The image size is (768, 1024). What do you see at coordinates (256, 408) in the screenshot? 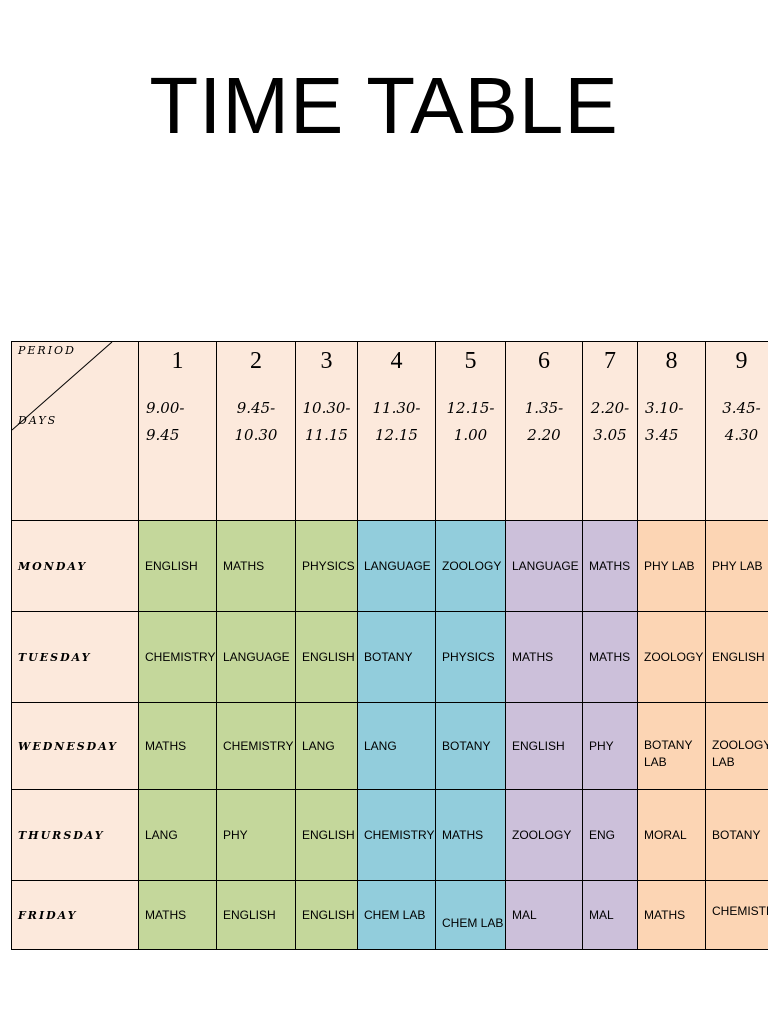
I see `period-start: 9.45-` at bounding box center [256, 408].